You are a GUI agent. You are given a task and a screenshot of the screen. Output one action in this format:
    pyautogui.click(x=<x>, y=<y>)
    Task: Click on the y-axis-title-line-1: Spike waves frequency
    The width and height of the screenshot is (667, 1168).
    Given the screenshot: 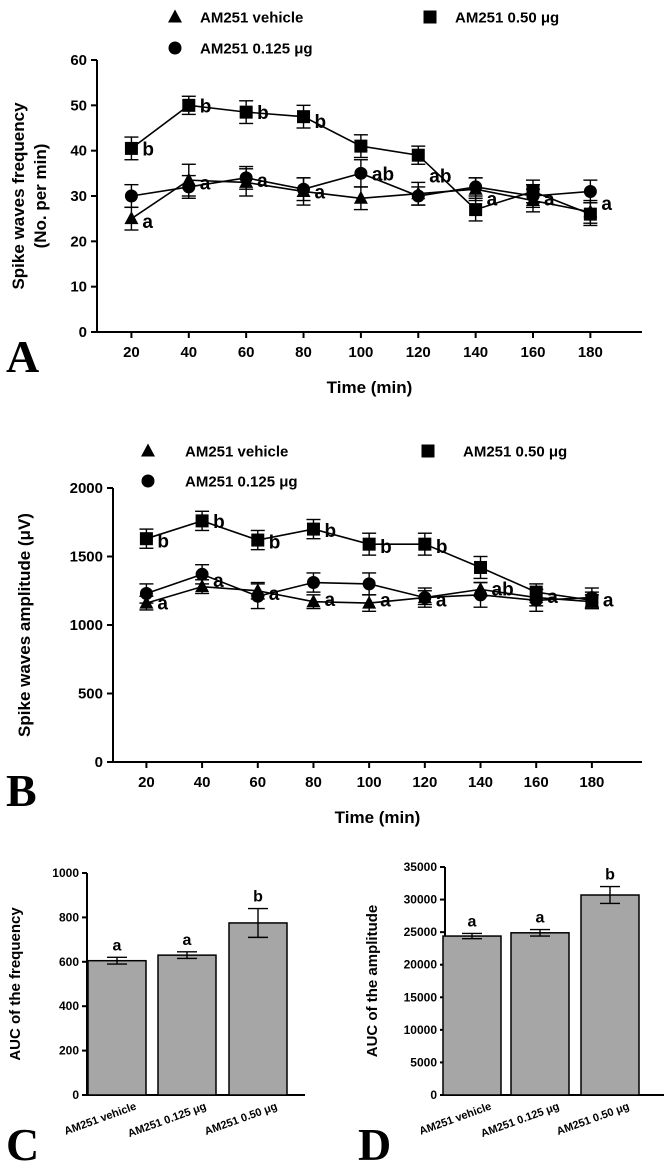 What is the action you would take?
    pyautogui.click(x=18, y=196)
    